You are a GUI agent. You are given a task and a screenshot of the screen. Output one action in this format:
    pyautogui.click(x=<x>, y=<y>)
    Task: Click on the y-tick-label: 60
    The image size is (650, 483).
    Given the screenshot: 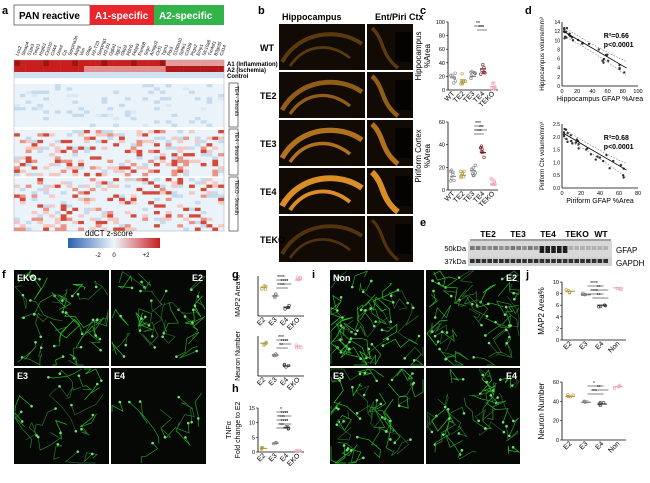 What is the action you would take?
    pyautogui.click(x=556, y=383)
    